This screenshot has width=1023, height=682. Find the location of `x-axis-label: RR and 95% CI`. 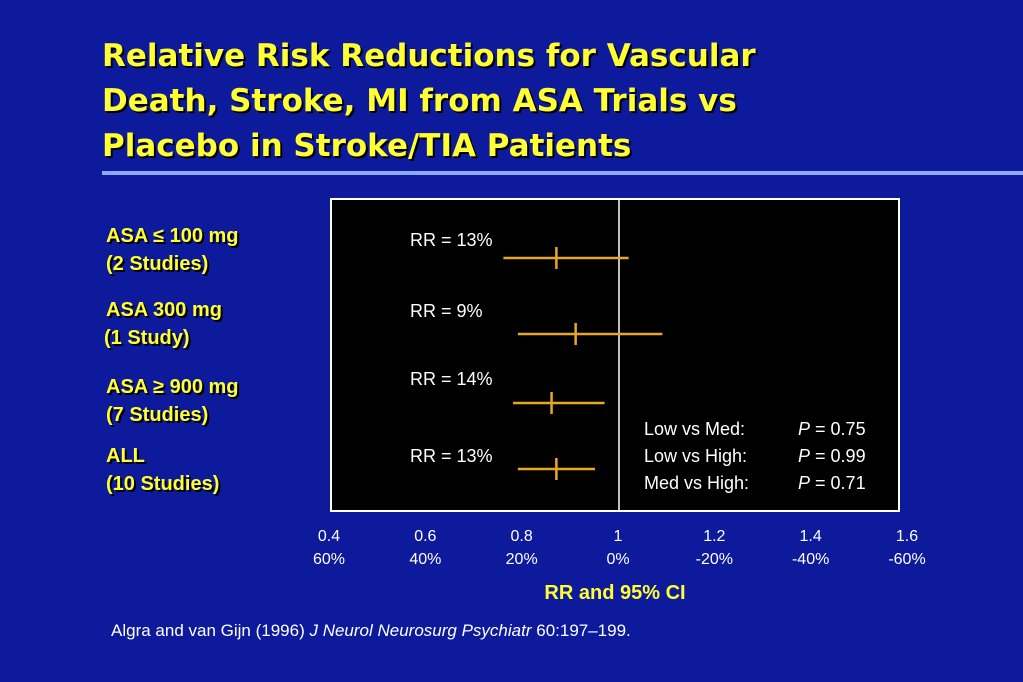

x-axis-label: RR and 95% CI is located at coordinates (615, 593).